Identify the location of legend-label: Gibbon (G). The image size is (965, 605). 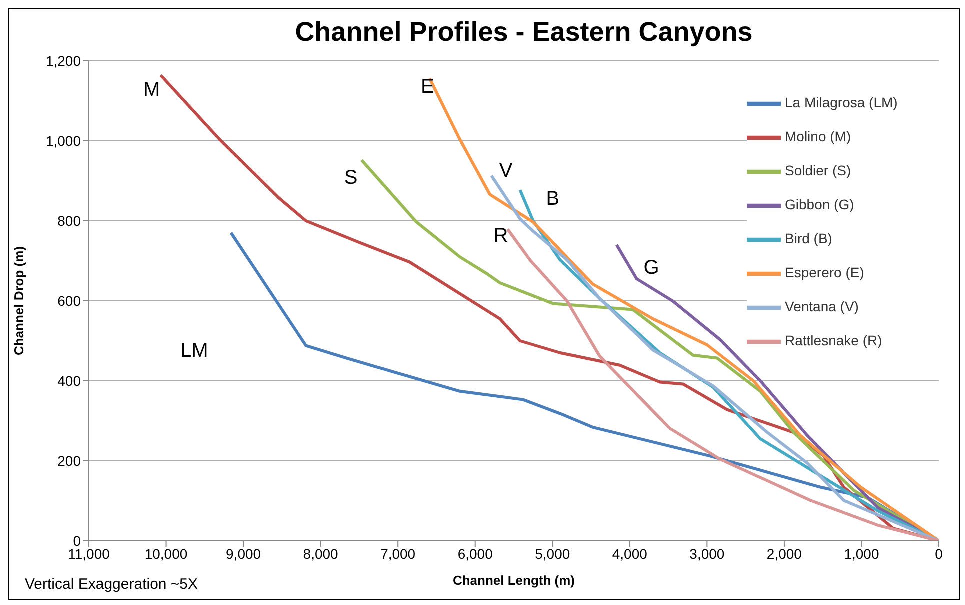
(819, 204).